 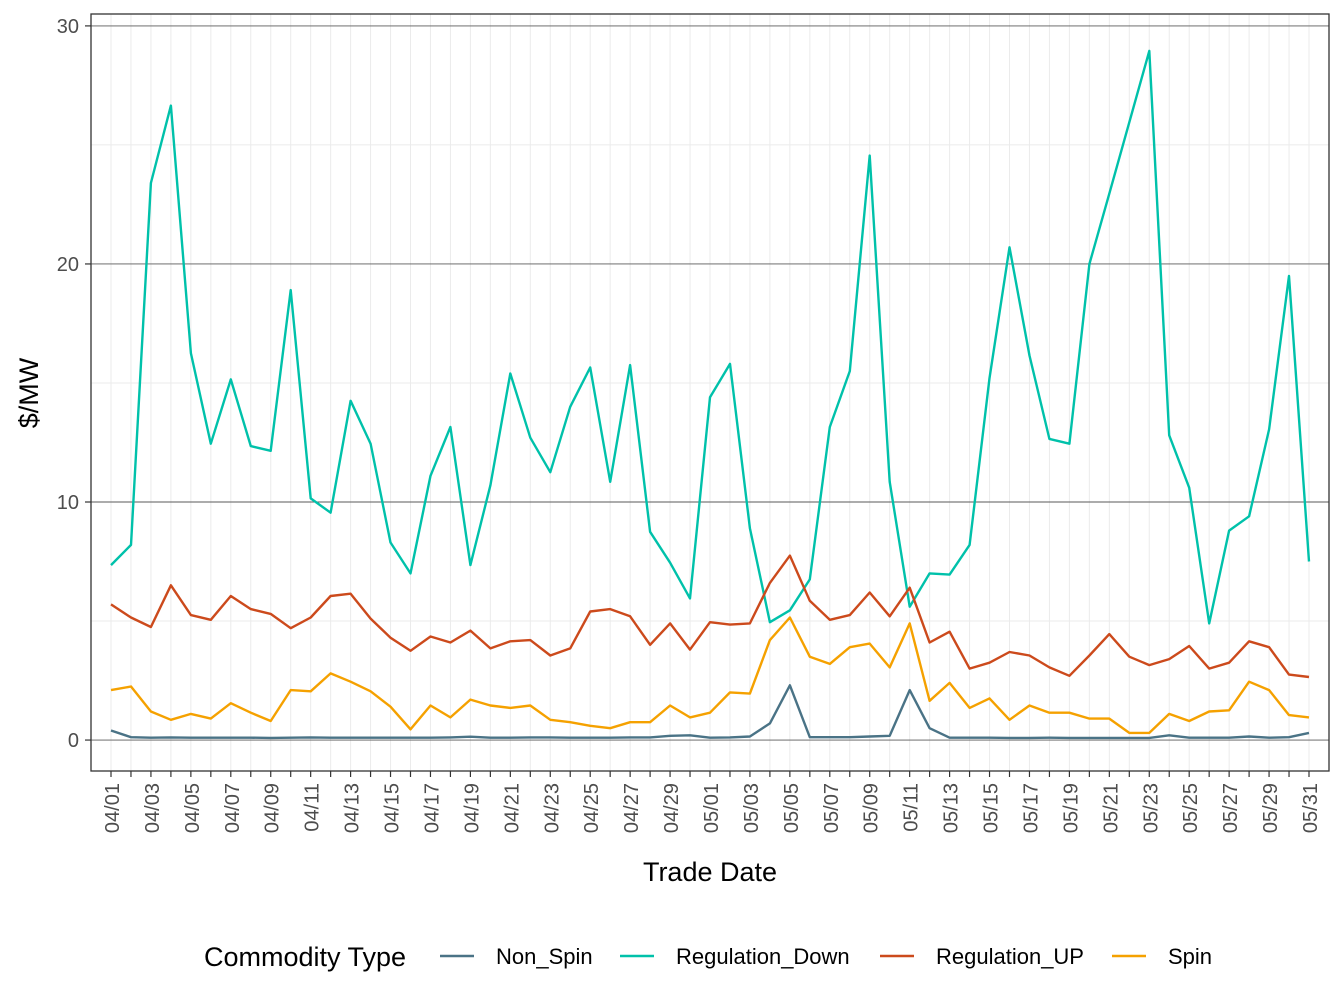 What do you see at coordinates (113, 808) in the screenshot?
I see `x-tick-label: 04/01` at bounding box center [113, 808].